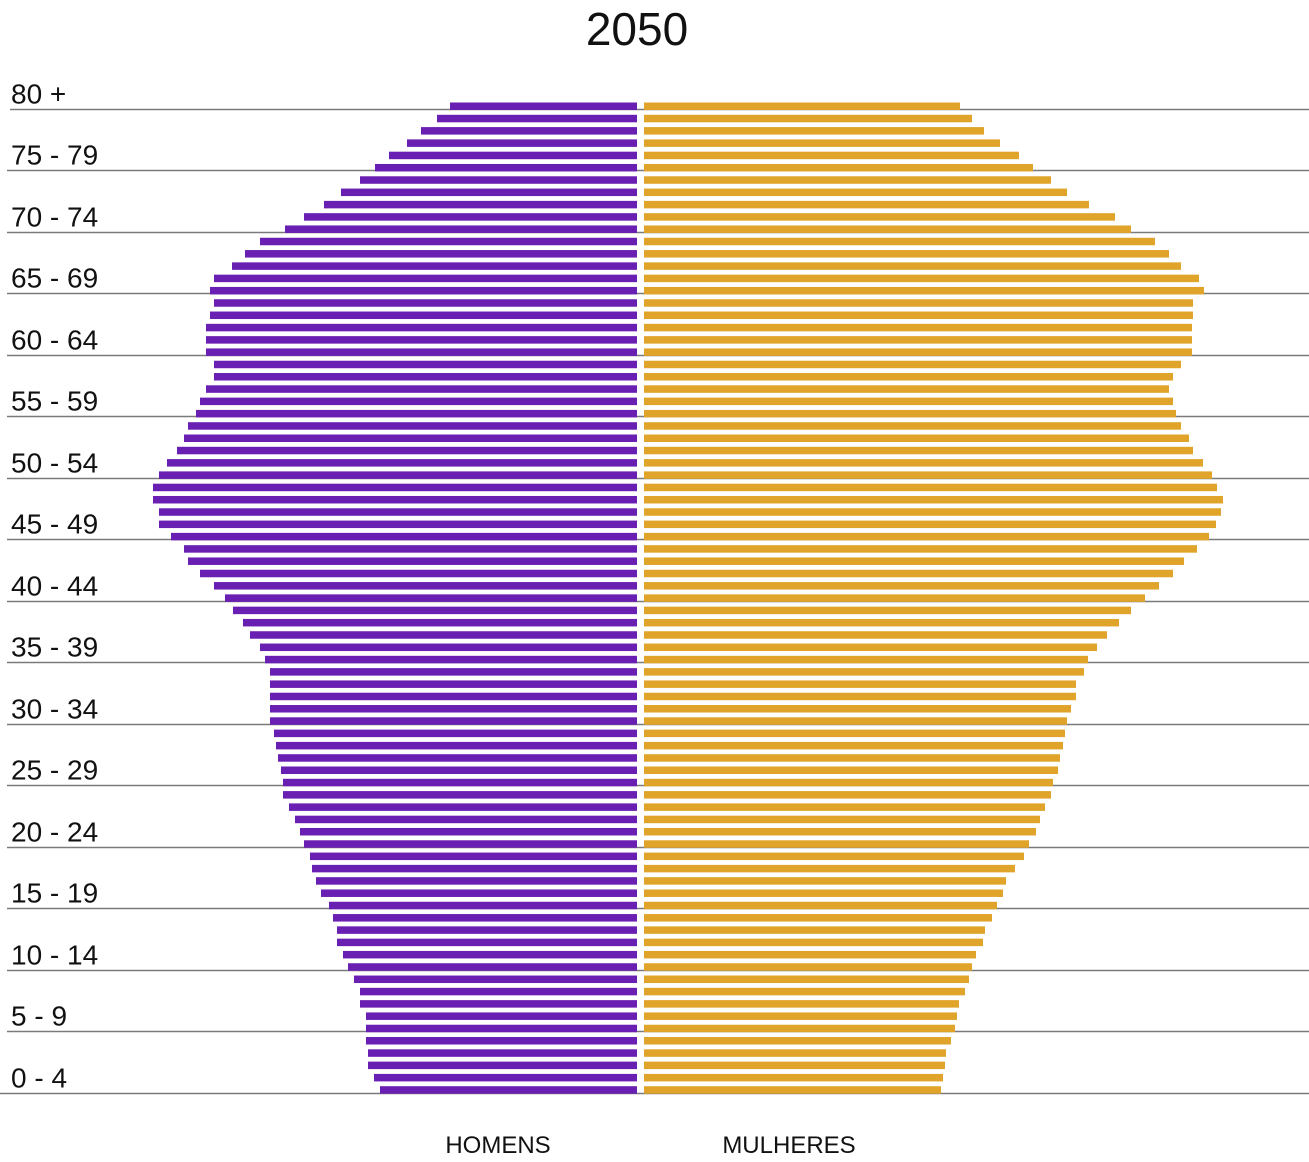 Image resolution: width=1309 pixels, height=1162 pixels. What do you see at coordinates (54, 955) in the screenshot?
I see `age-label: 10 - 14` at bounding box center [54, 955].